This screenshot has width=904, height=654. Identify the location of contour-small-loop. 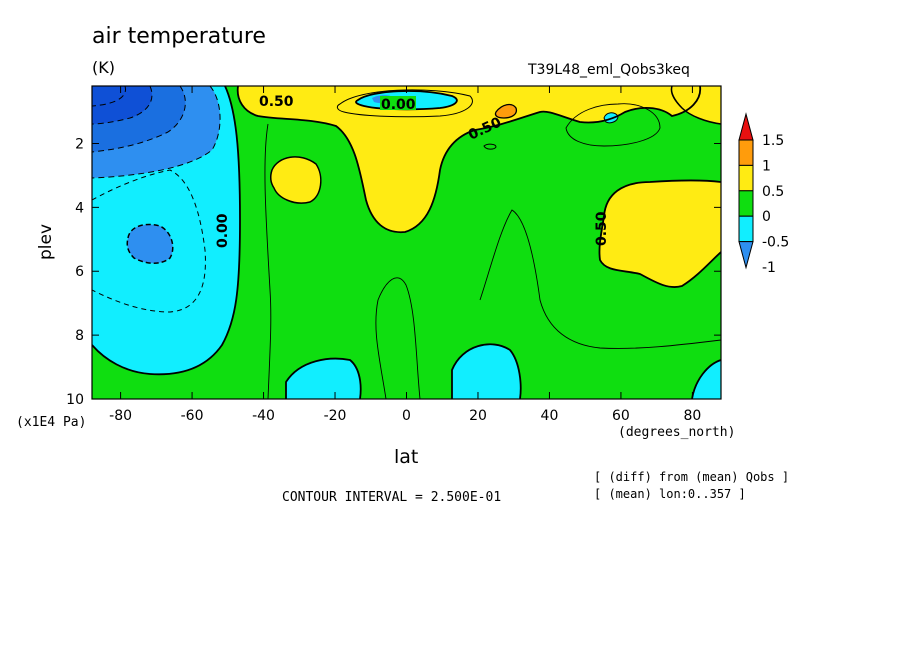
(490, 146).